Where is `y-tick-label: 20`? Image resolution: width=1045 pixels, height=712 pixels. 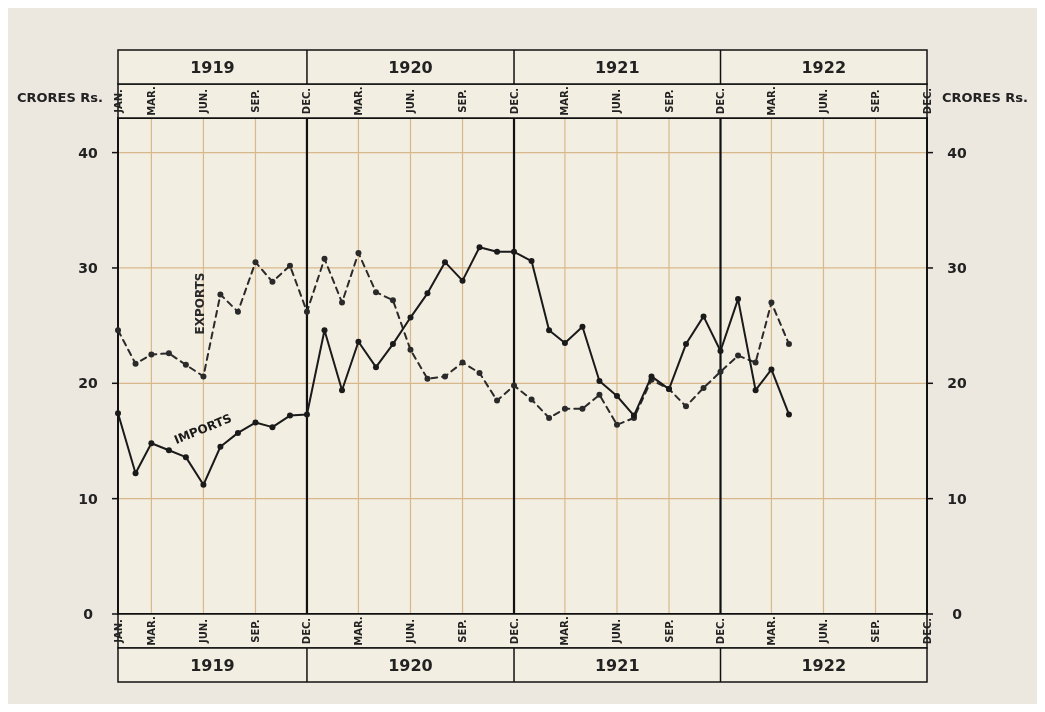 y-tick-label: 20 is located at coordinates (88, 383).